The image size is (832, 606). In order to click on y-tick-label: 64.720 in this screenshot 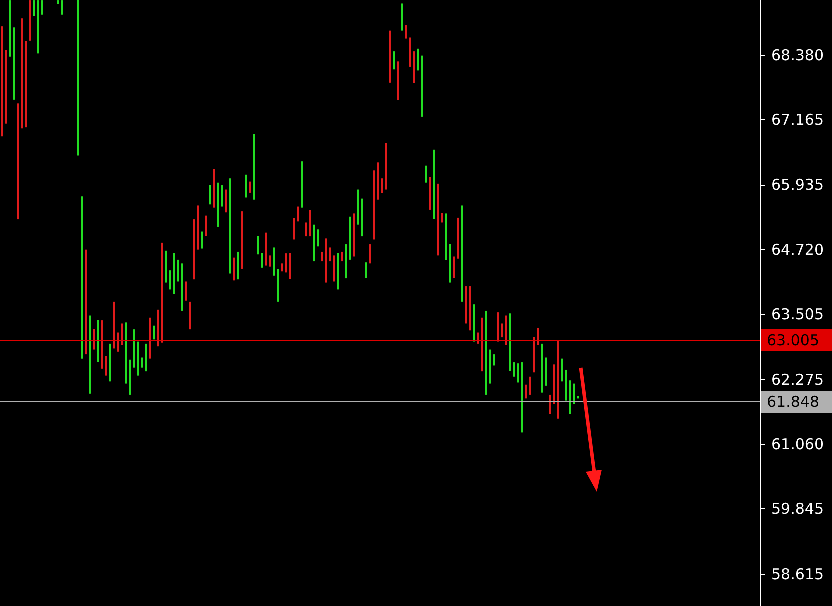, I will do `click(798, 249)`.